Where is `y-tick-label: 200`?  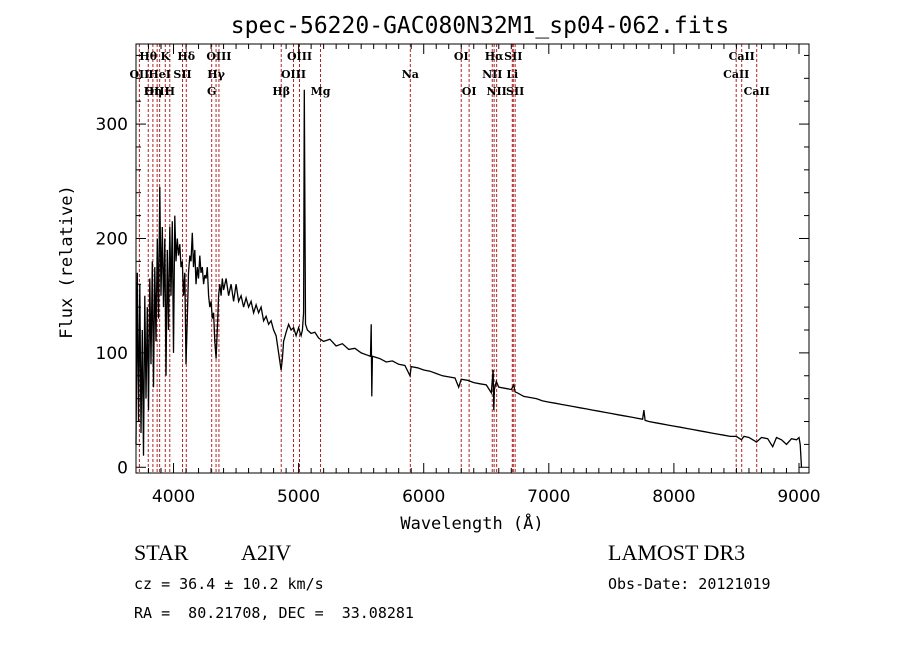
y-tick-label: 200 is located at coordinates (112, 239).